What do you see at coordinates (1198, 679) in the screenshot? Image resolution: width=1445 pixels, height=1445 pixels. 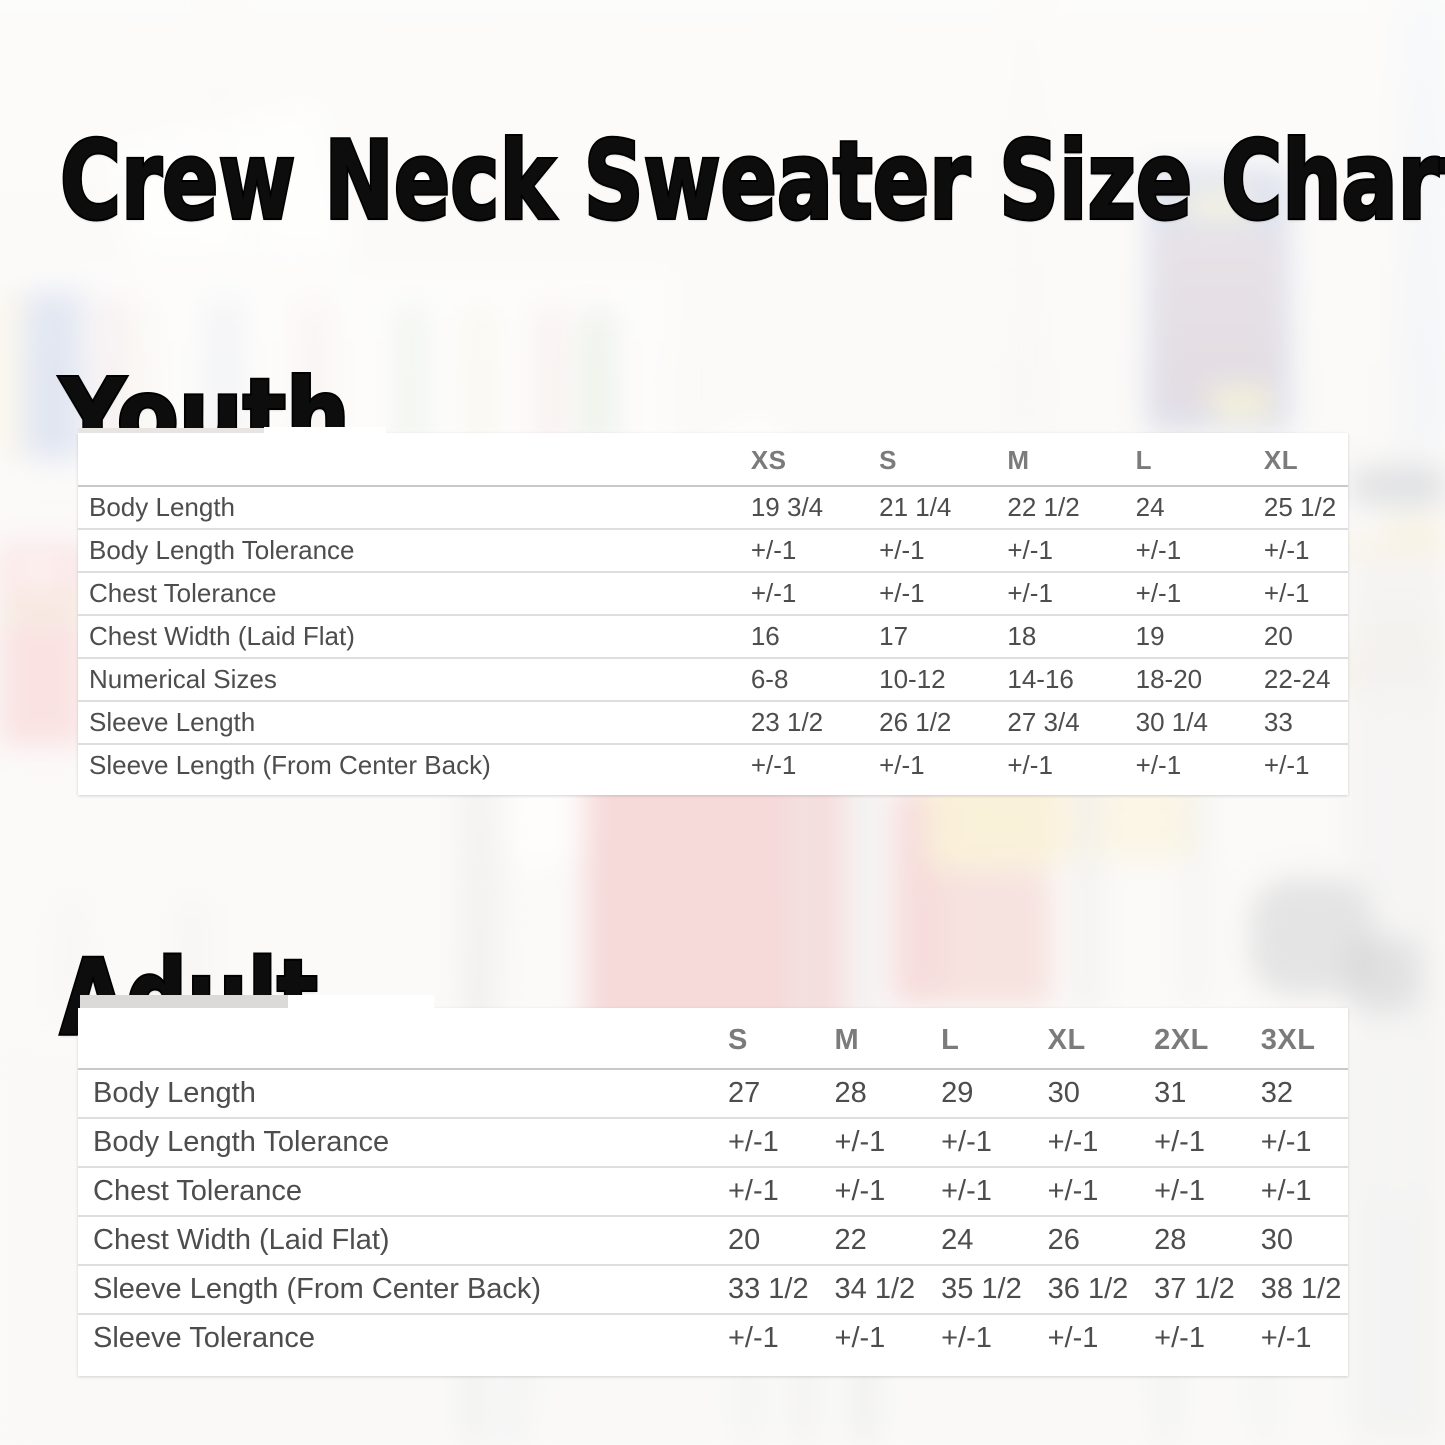 I see `size-value: 18-20` at bounding box center [1198, 679].